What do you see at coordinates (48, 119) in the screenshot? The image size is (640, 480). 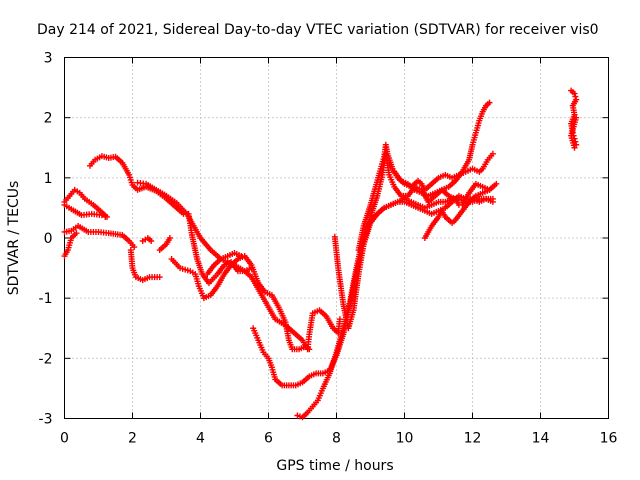 I see `y-tick-label: 2` at bounding box center [48, 119].